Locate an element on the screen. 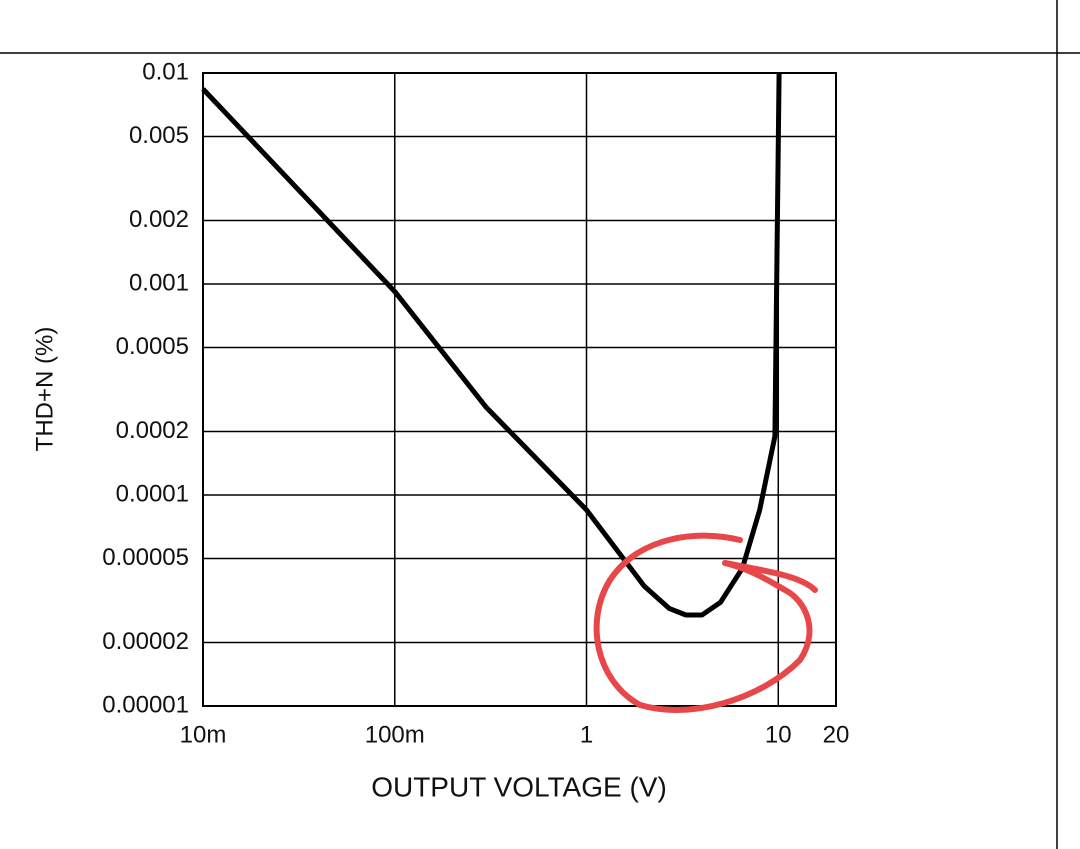 The width and height of the screenshot is (1080, 849). y-tick-label: 0.0005 is located at coordinates (152, 346).